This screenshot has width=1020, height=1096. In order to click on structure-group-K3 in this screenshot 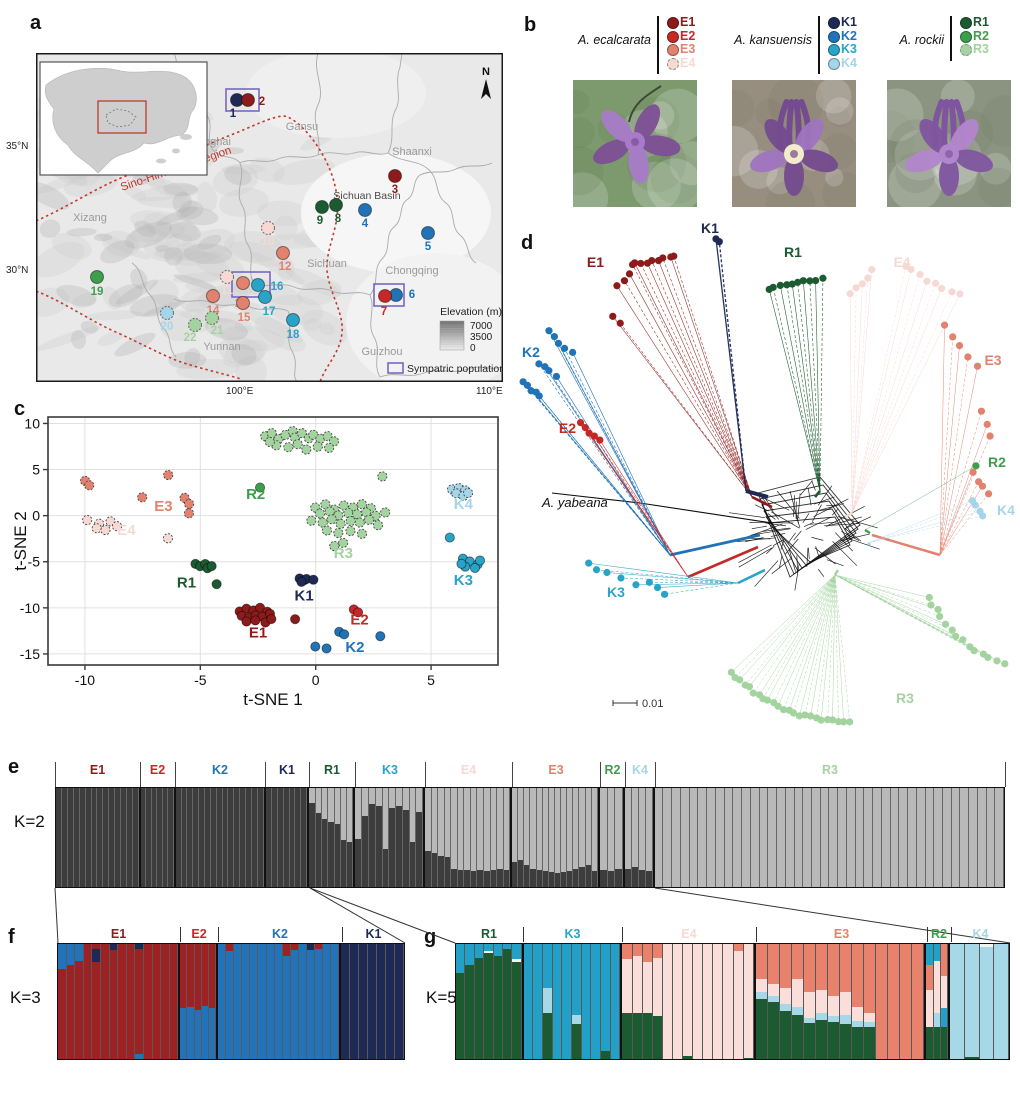, I will do `click(390, 837)`.